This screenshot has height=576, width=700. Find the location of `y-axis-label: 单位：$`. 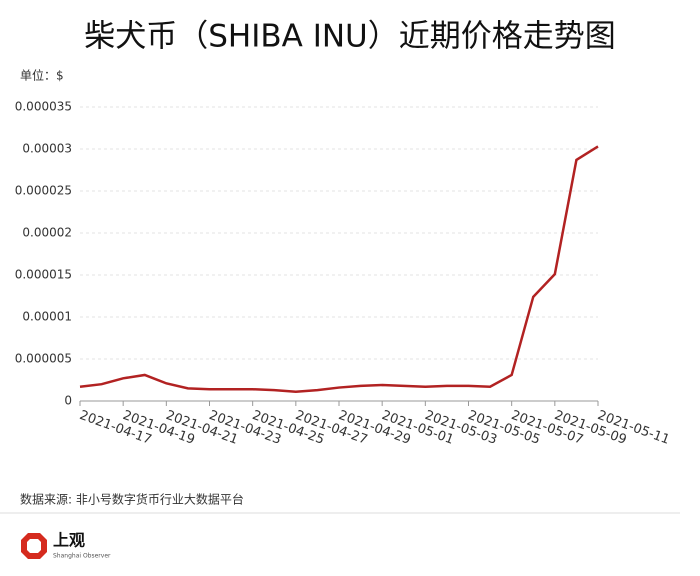

y-axis-label: 单位：$ is located at coordinates (42, 75).